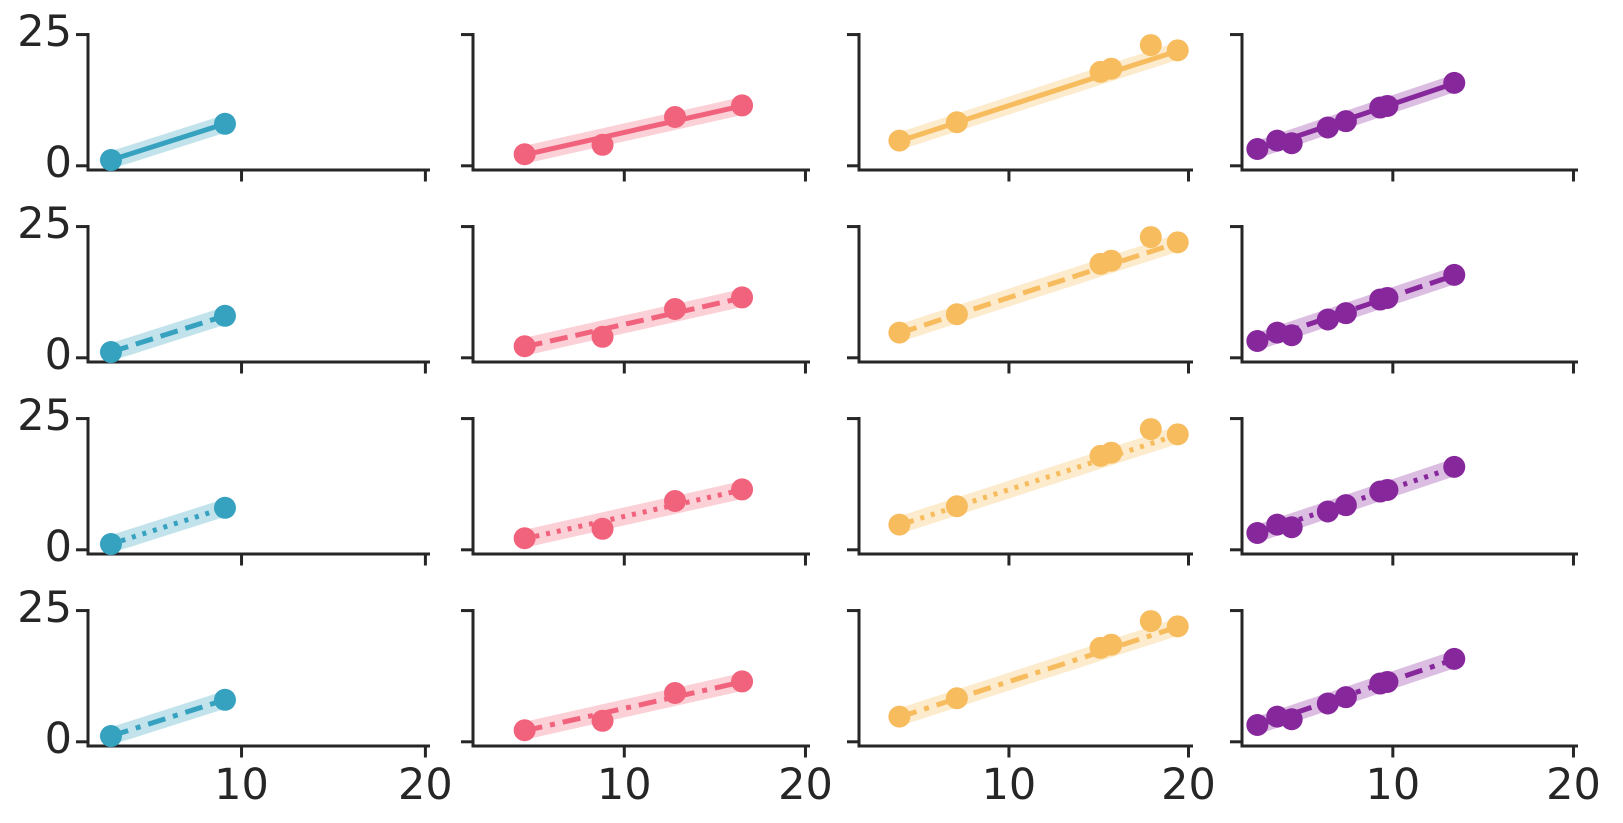 The height and width of the screenshot is (823, 1623). I want to click on subplot-r4c4, so click(1404, 683).